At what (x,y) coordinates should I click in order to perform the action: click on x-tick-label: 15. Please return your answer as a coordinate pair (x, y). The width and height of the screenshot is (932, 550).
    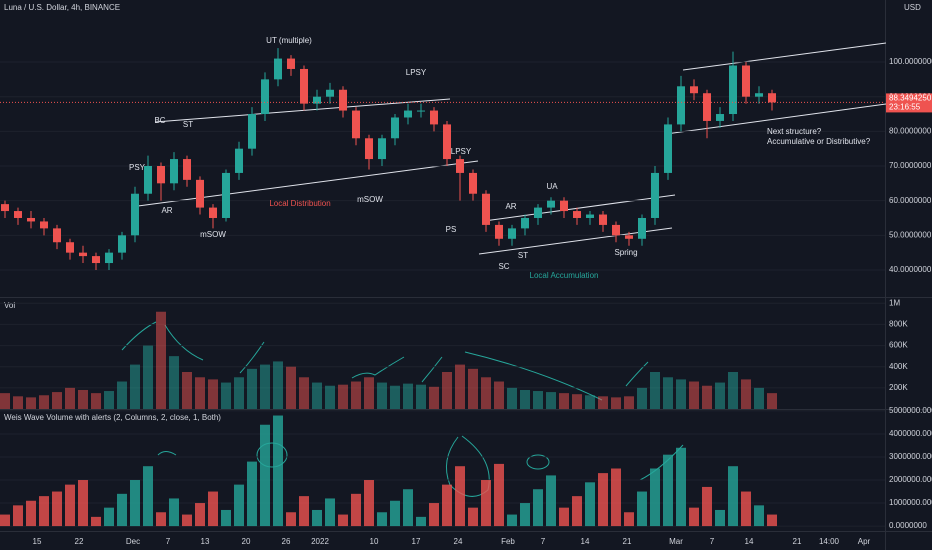
    Looking at the image, I should click on (37, 541).